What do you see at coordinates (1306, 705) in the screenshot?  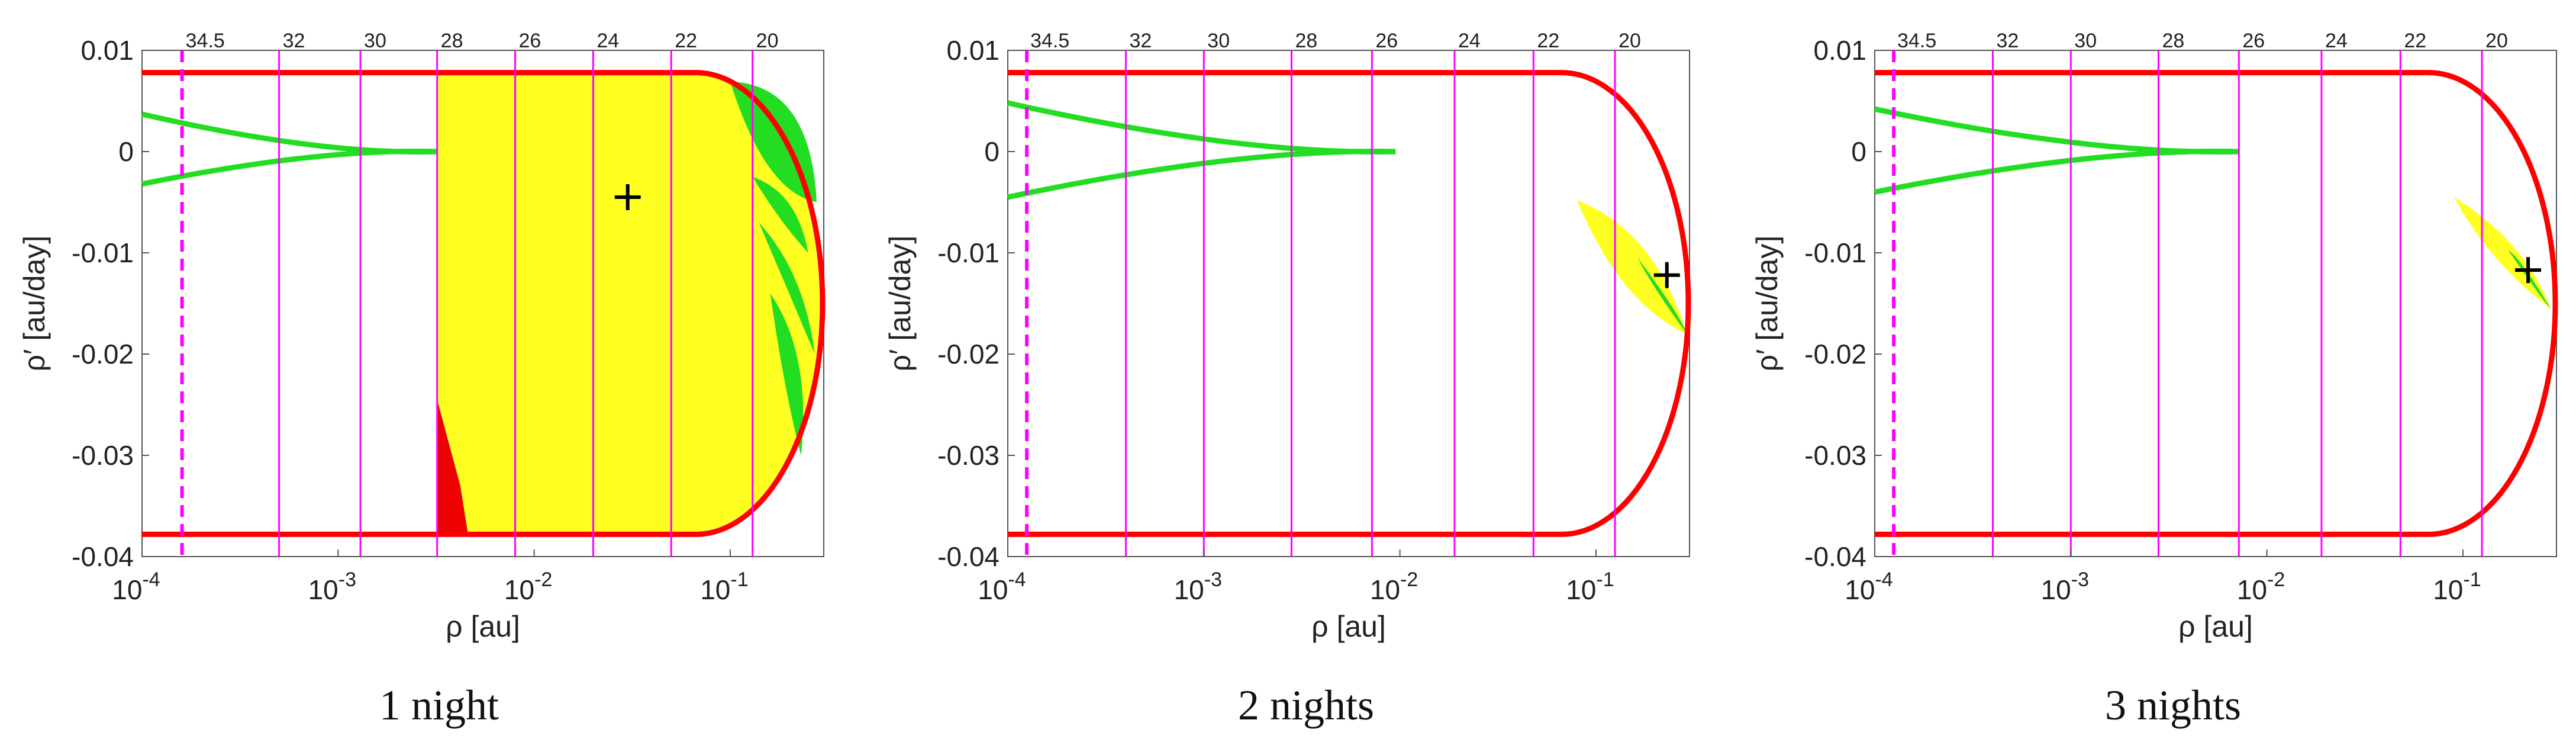 I see `panel-caption-2: 2 nights` at bounding box center [1306, 705].